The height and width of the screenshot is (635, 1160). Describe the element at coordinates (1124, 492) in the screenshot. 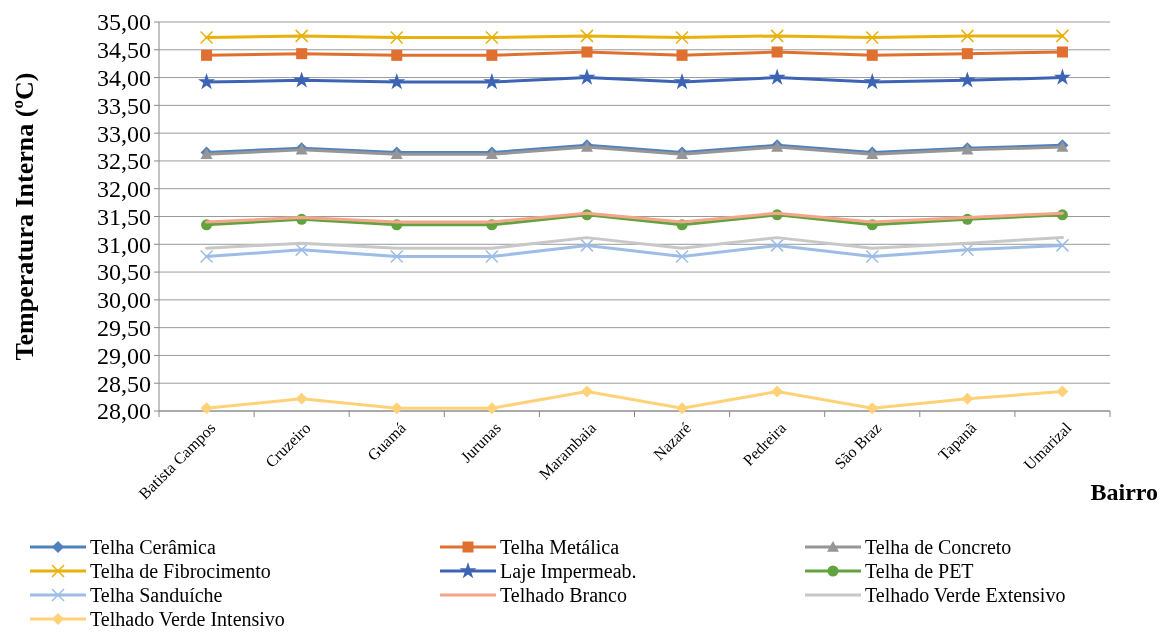

I see `x-axis-title: Bairro` at that location.